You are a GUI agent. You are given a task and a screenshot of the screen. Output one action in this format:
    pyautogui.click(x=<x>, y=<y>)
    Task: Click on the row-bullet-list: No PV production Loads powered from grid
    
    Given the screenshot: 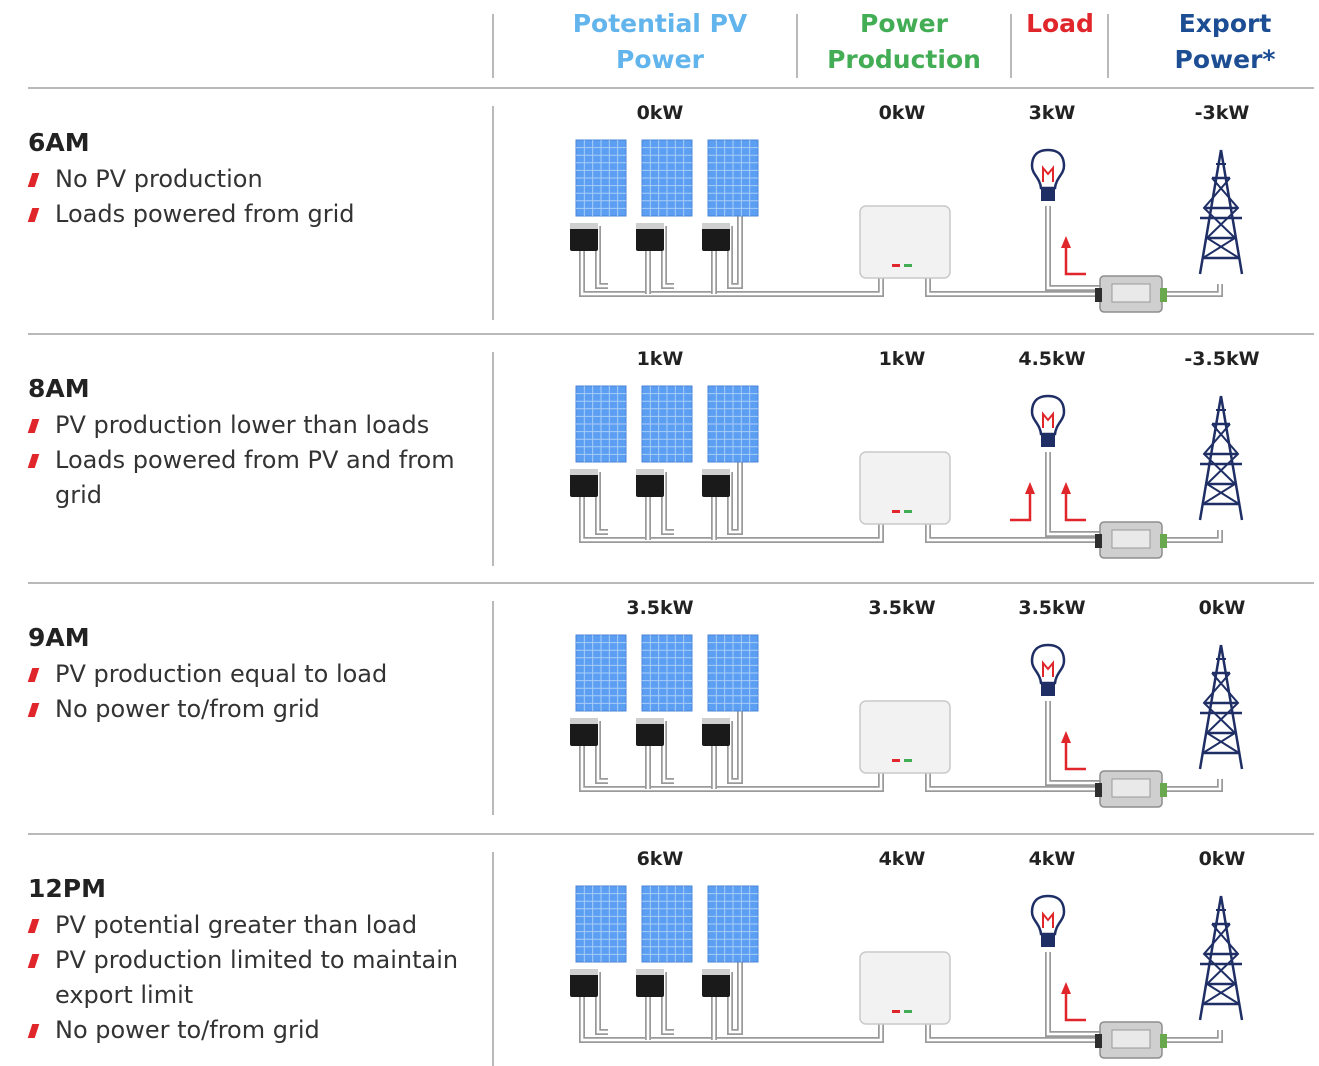 What is the action you would take?
    pyautogui.click(x=247, y=197)
    